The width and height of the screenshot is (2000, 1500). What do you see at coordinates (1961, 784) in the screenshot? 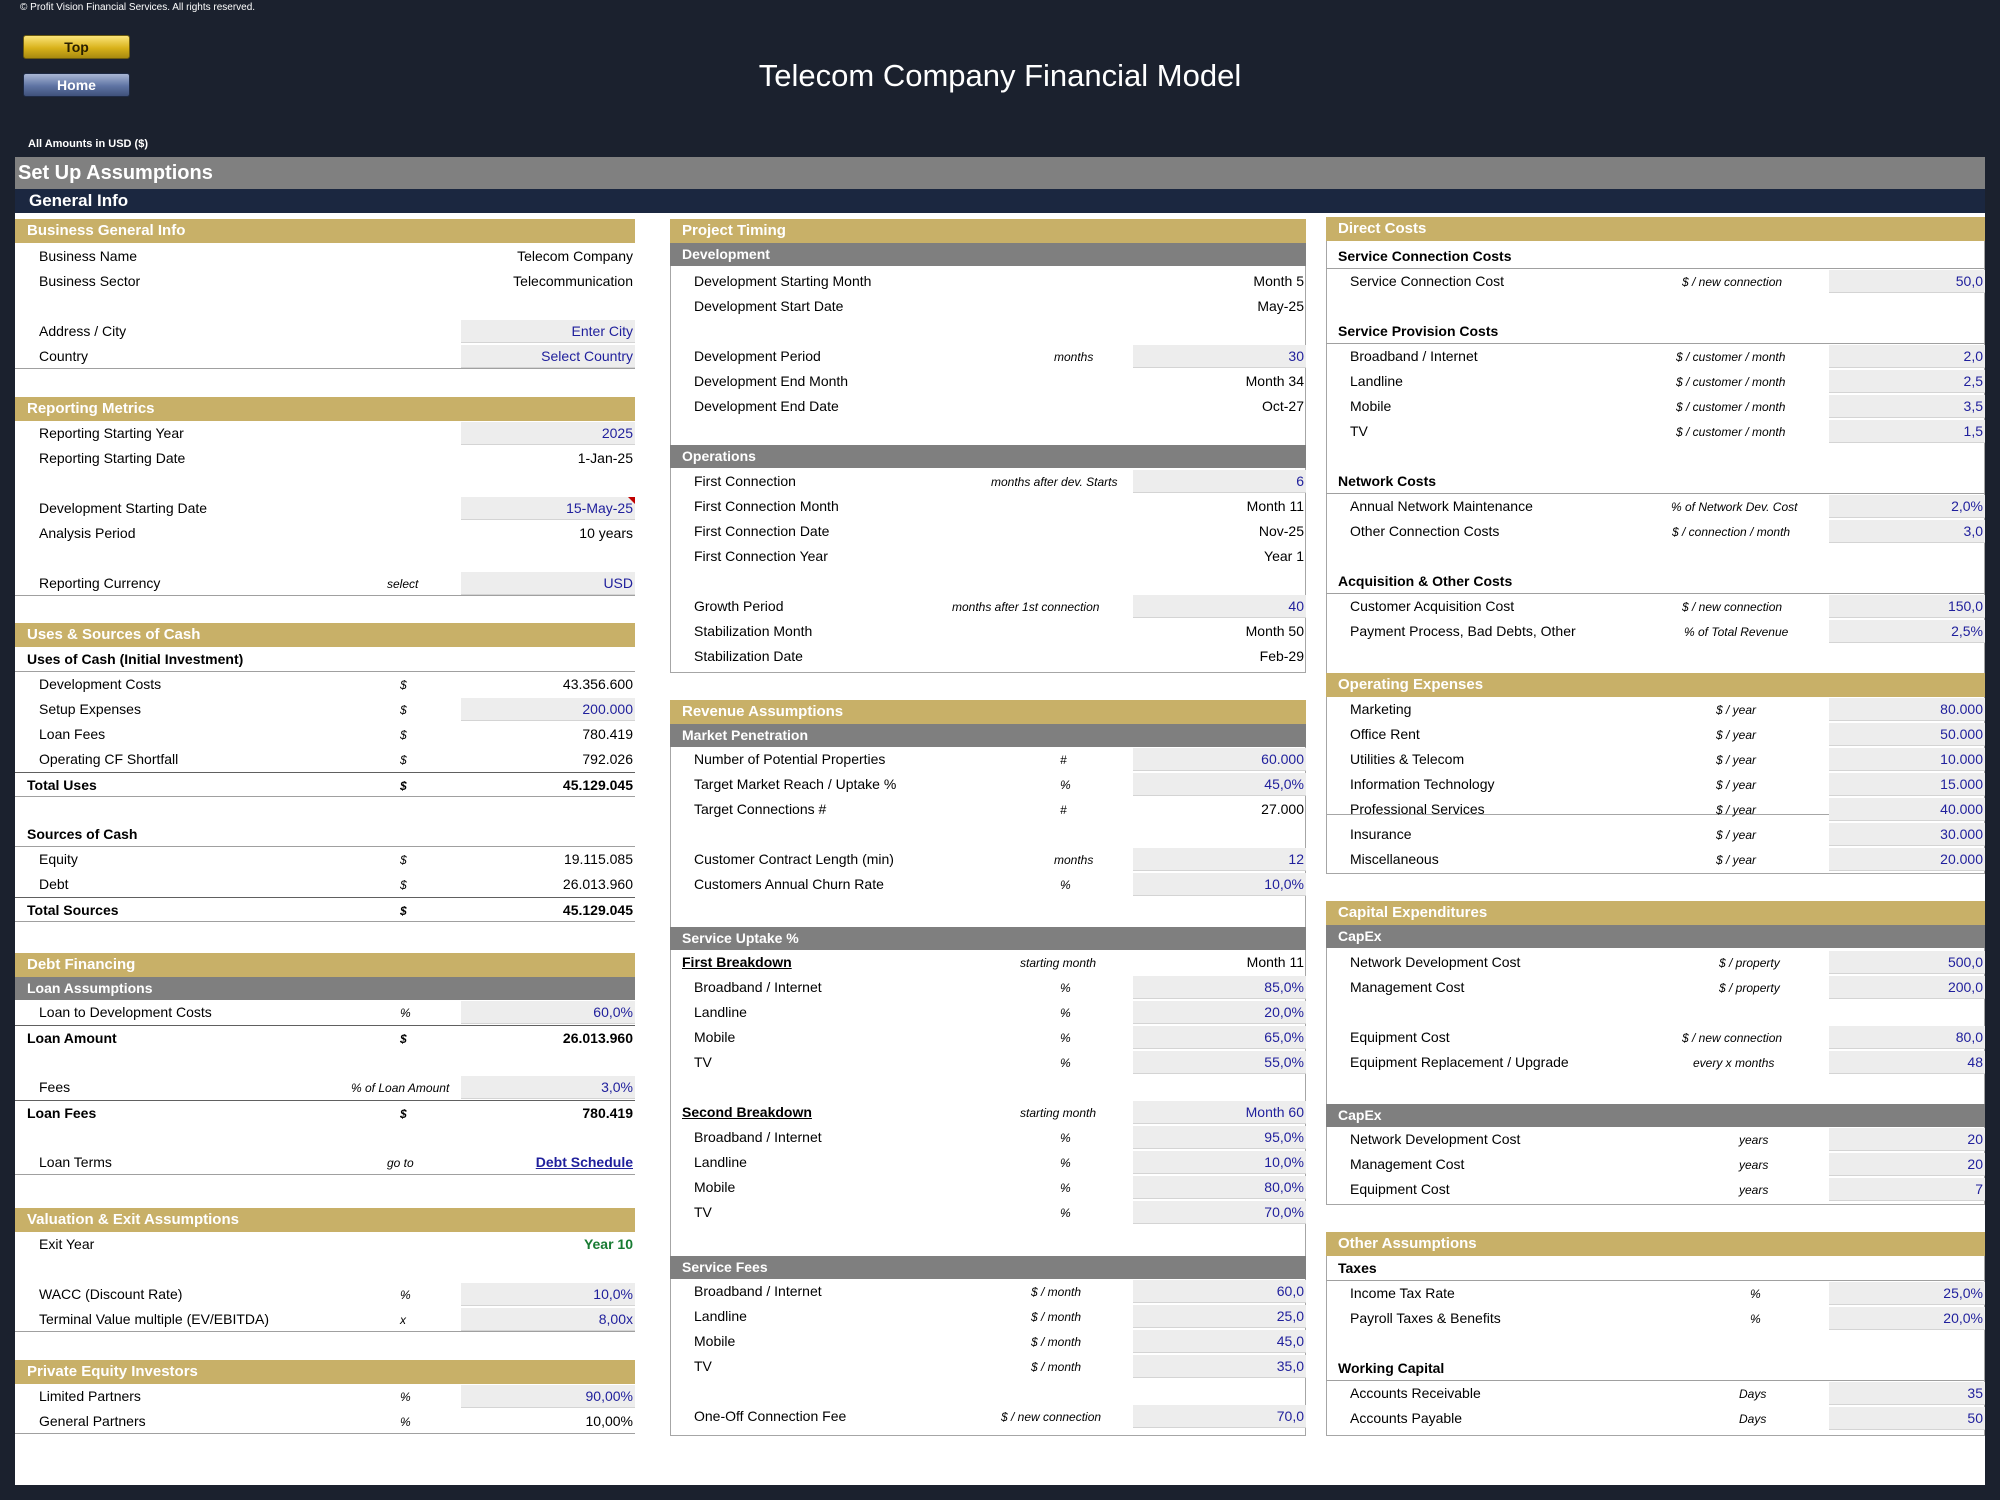
I see `opex-input: 15.000` at bounding box center [1961, 784].